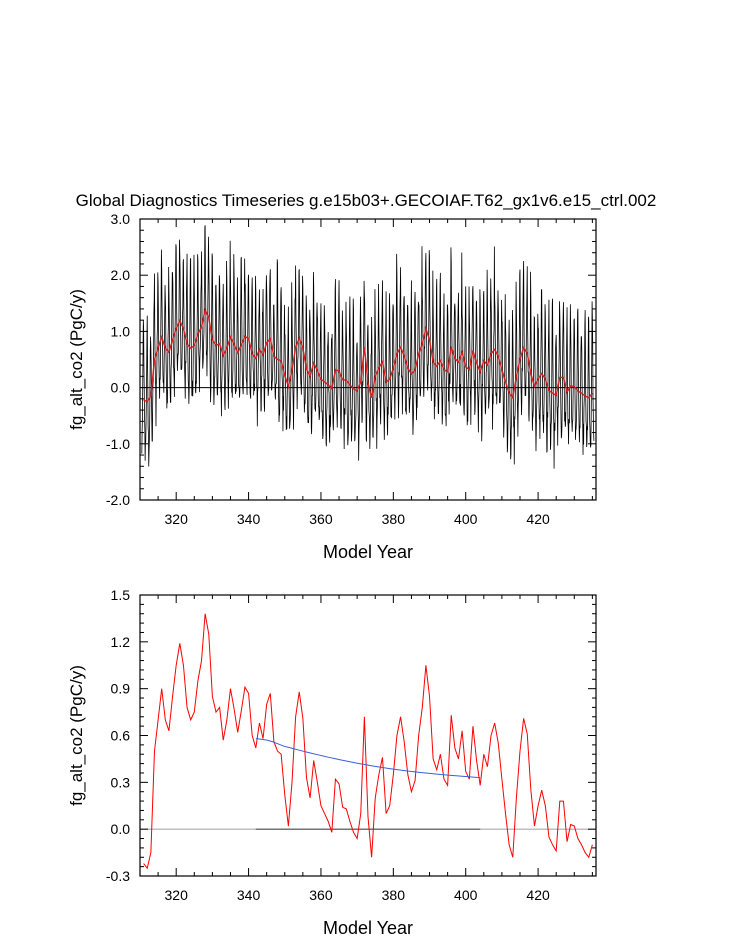 This screenshot has width=733, height=945. What do you see at coordinates (368, 552) in the screenshot?
I see `top-x-axis-label: Model Year` at bounding box center [368, 552].